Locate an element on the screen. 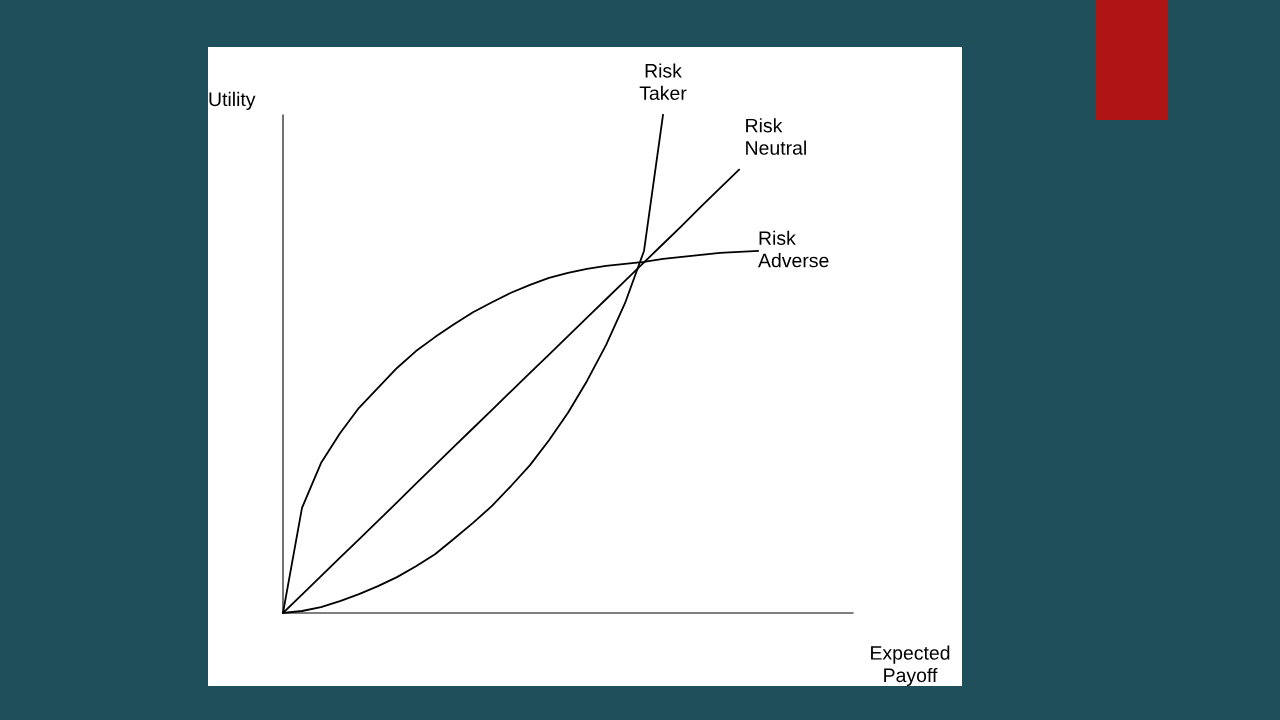 The image size is (1280, 720). series-label: Risk Neutral is located at coordinates (776, 136).